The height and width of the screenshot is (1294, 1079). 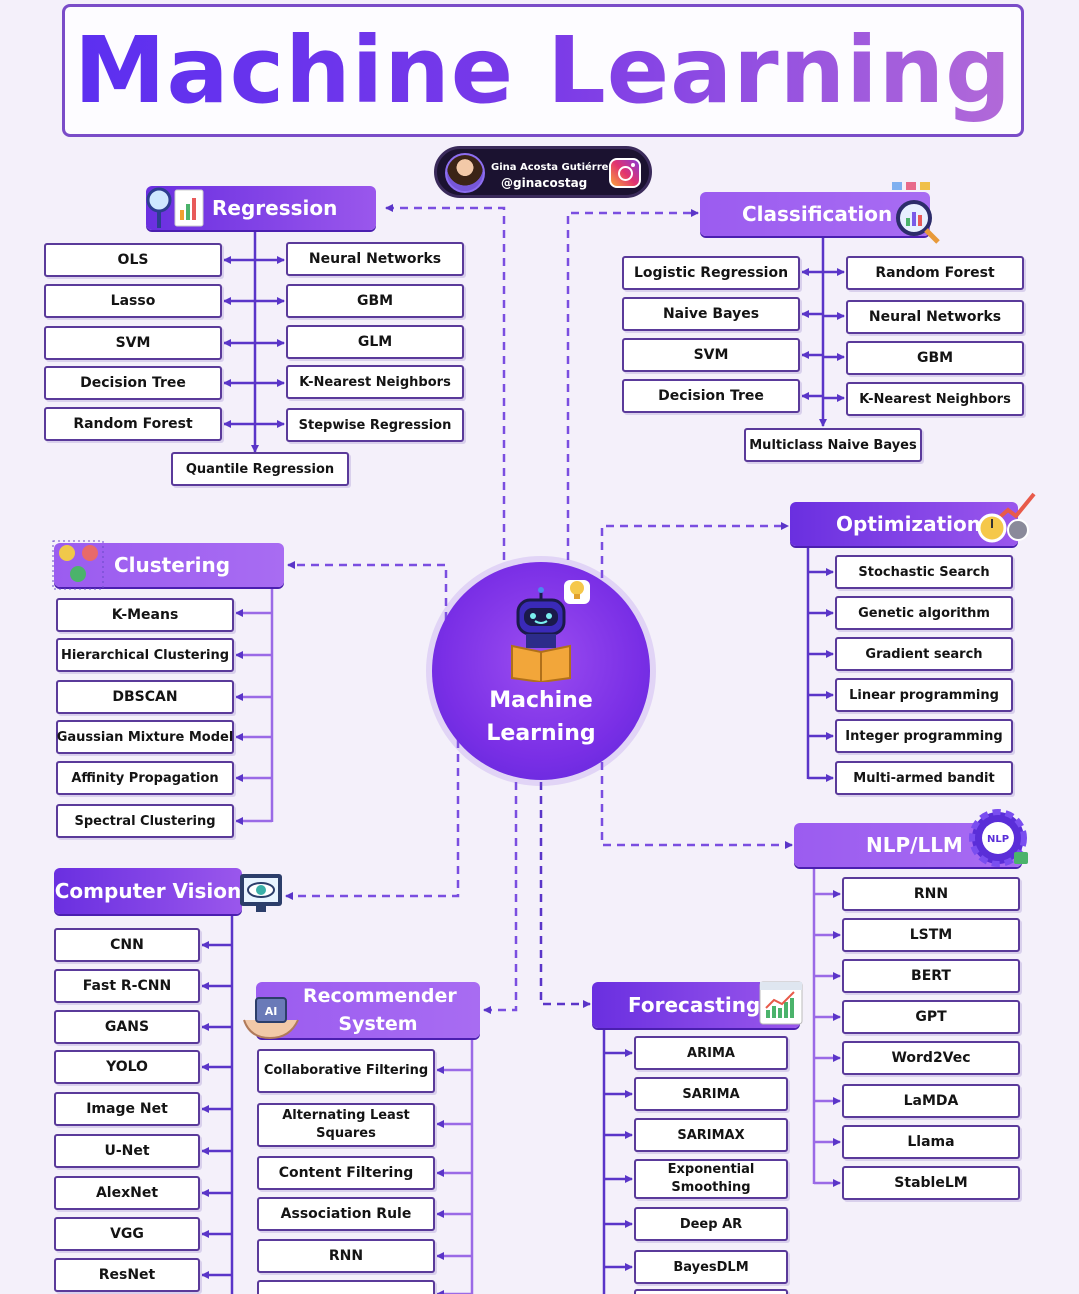 What do you see at coordinates (924, 572) in the screenshot?
I see `optimization-item: Stochastic Search` at bounding box center [924, 572].